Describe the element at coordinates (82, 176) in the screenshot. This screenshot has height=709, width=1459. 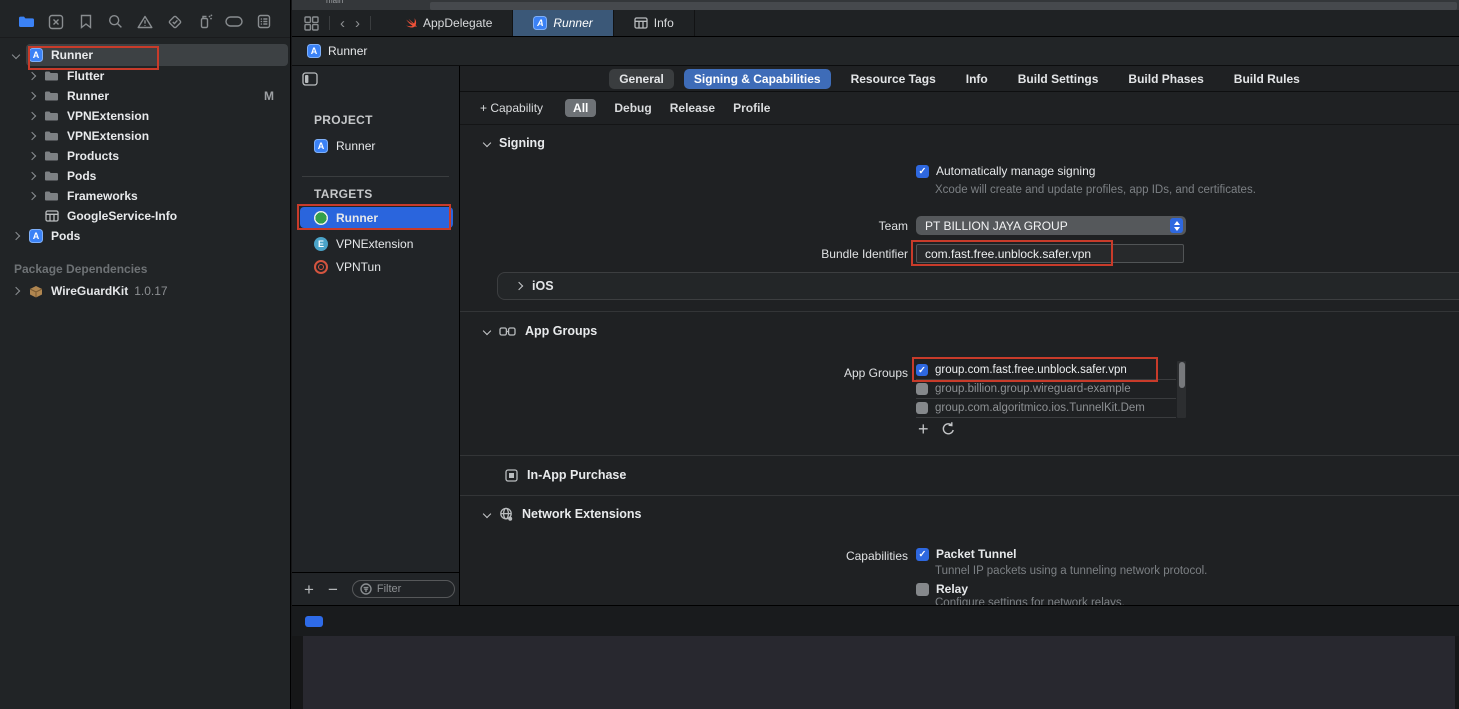
I see `tree-item-label: Pods` at that location.